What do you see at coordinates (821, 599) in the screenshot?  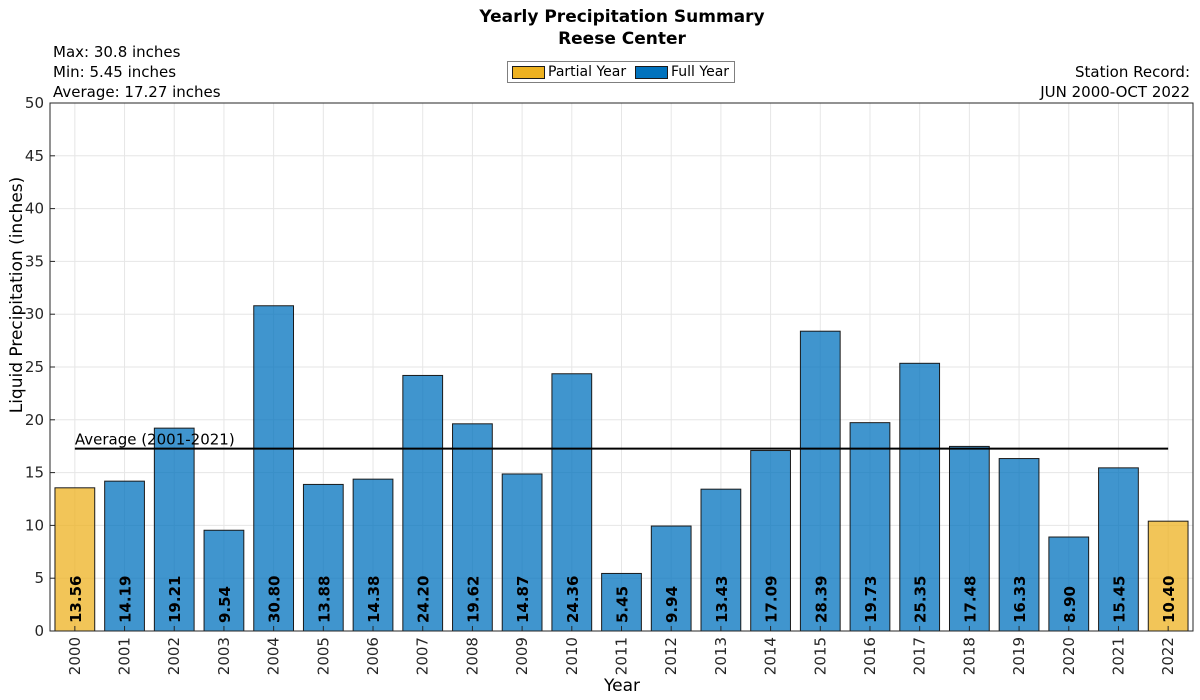 I see `value-label-2015: 28.39` at bounding box center [821, 599].